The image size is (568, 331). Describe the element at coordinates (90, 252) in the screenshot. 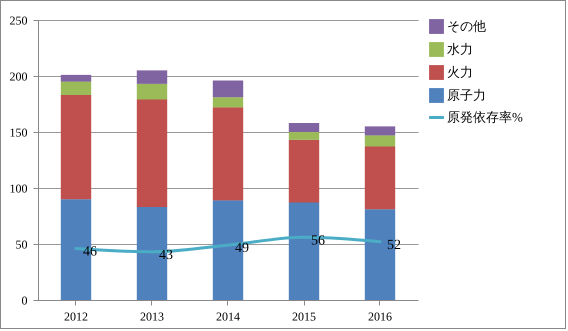

I see `data-label: 46` at that location.